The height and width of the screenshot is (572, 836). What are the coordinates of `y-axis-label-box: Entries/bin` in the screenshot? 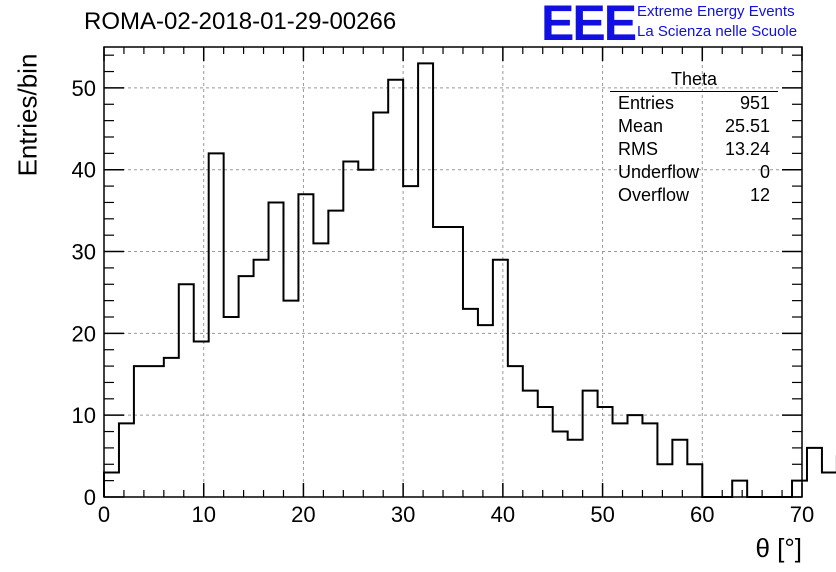 It's located at (27, 115).